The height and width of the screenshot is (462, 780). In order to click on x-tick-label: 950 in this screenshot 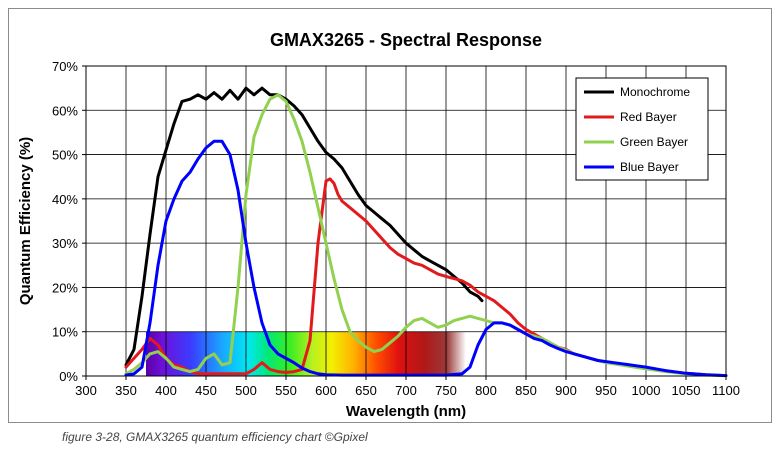, I will do `click(606, 390)`.